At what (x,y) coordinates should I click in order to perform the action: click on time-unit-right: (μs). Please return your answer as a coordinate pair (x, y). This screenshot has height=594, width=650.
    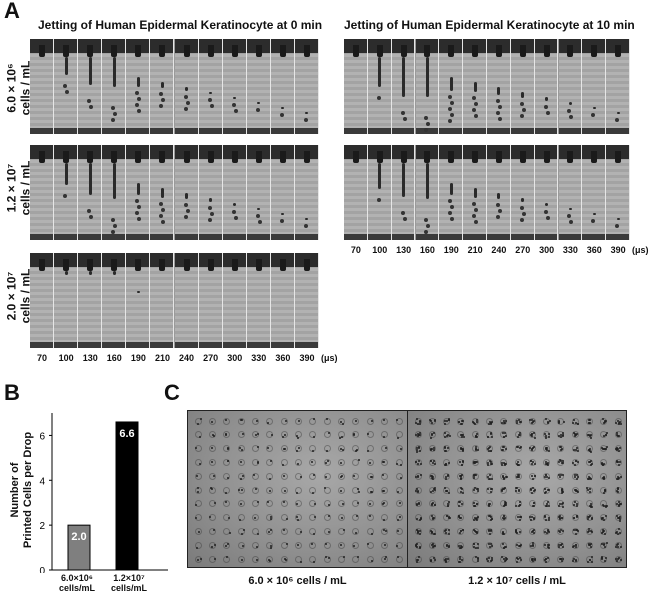
    Looking at the image, I should click on (640, 250).